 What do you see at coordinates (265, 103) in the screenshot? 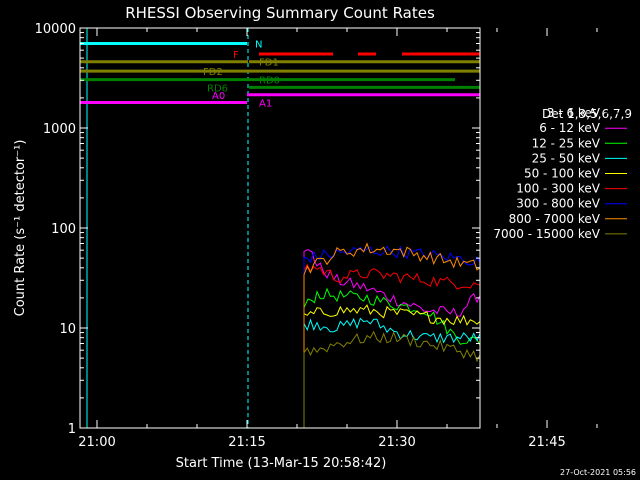
I see `flag-label-a1: A1` at bounding box center [265, 103].